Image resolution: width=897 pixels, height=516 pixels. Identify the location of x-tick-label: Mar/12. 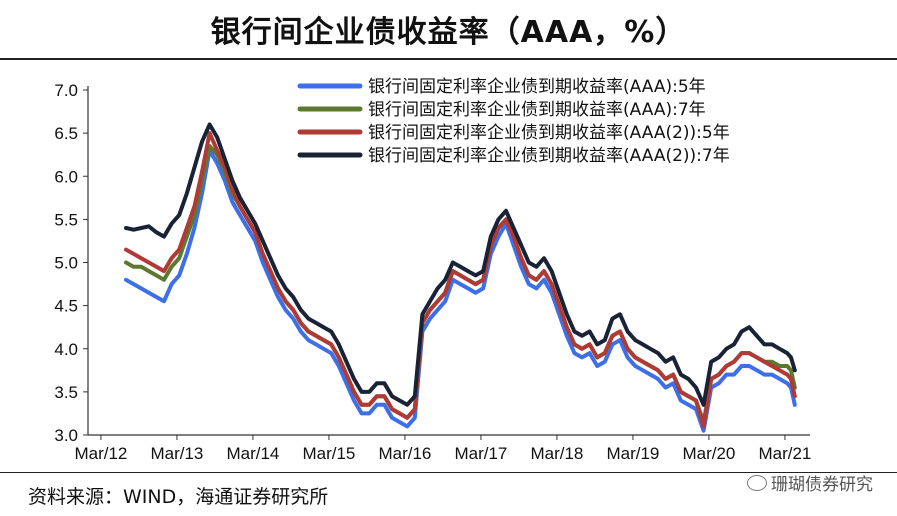
(100, 453).